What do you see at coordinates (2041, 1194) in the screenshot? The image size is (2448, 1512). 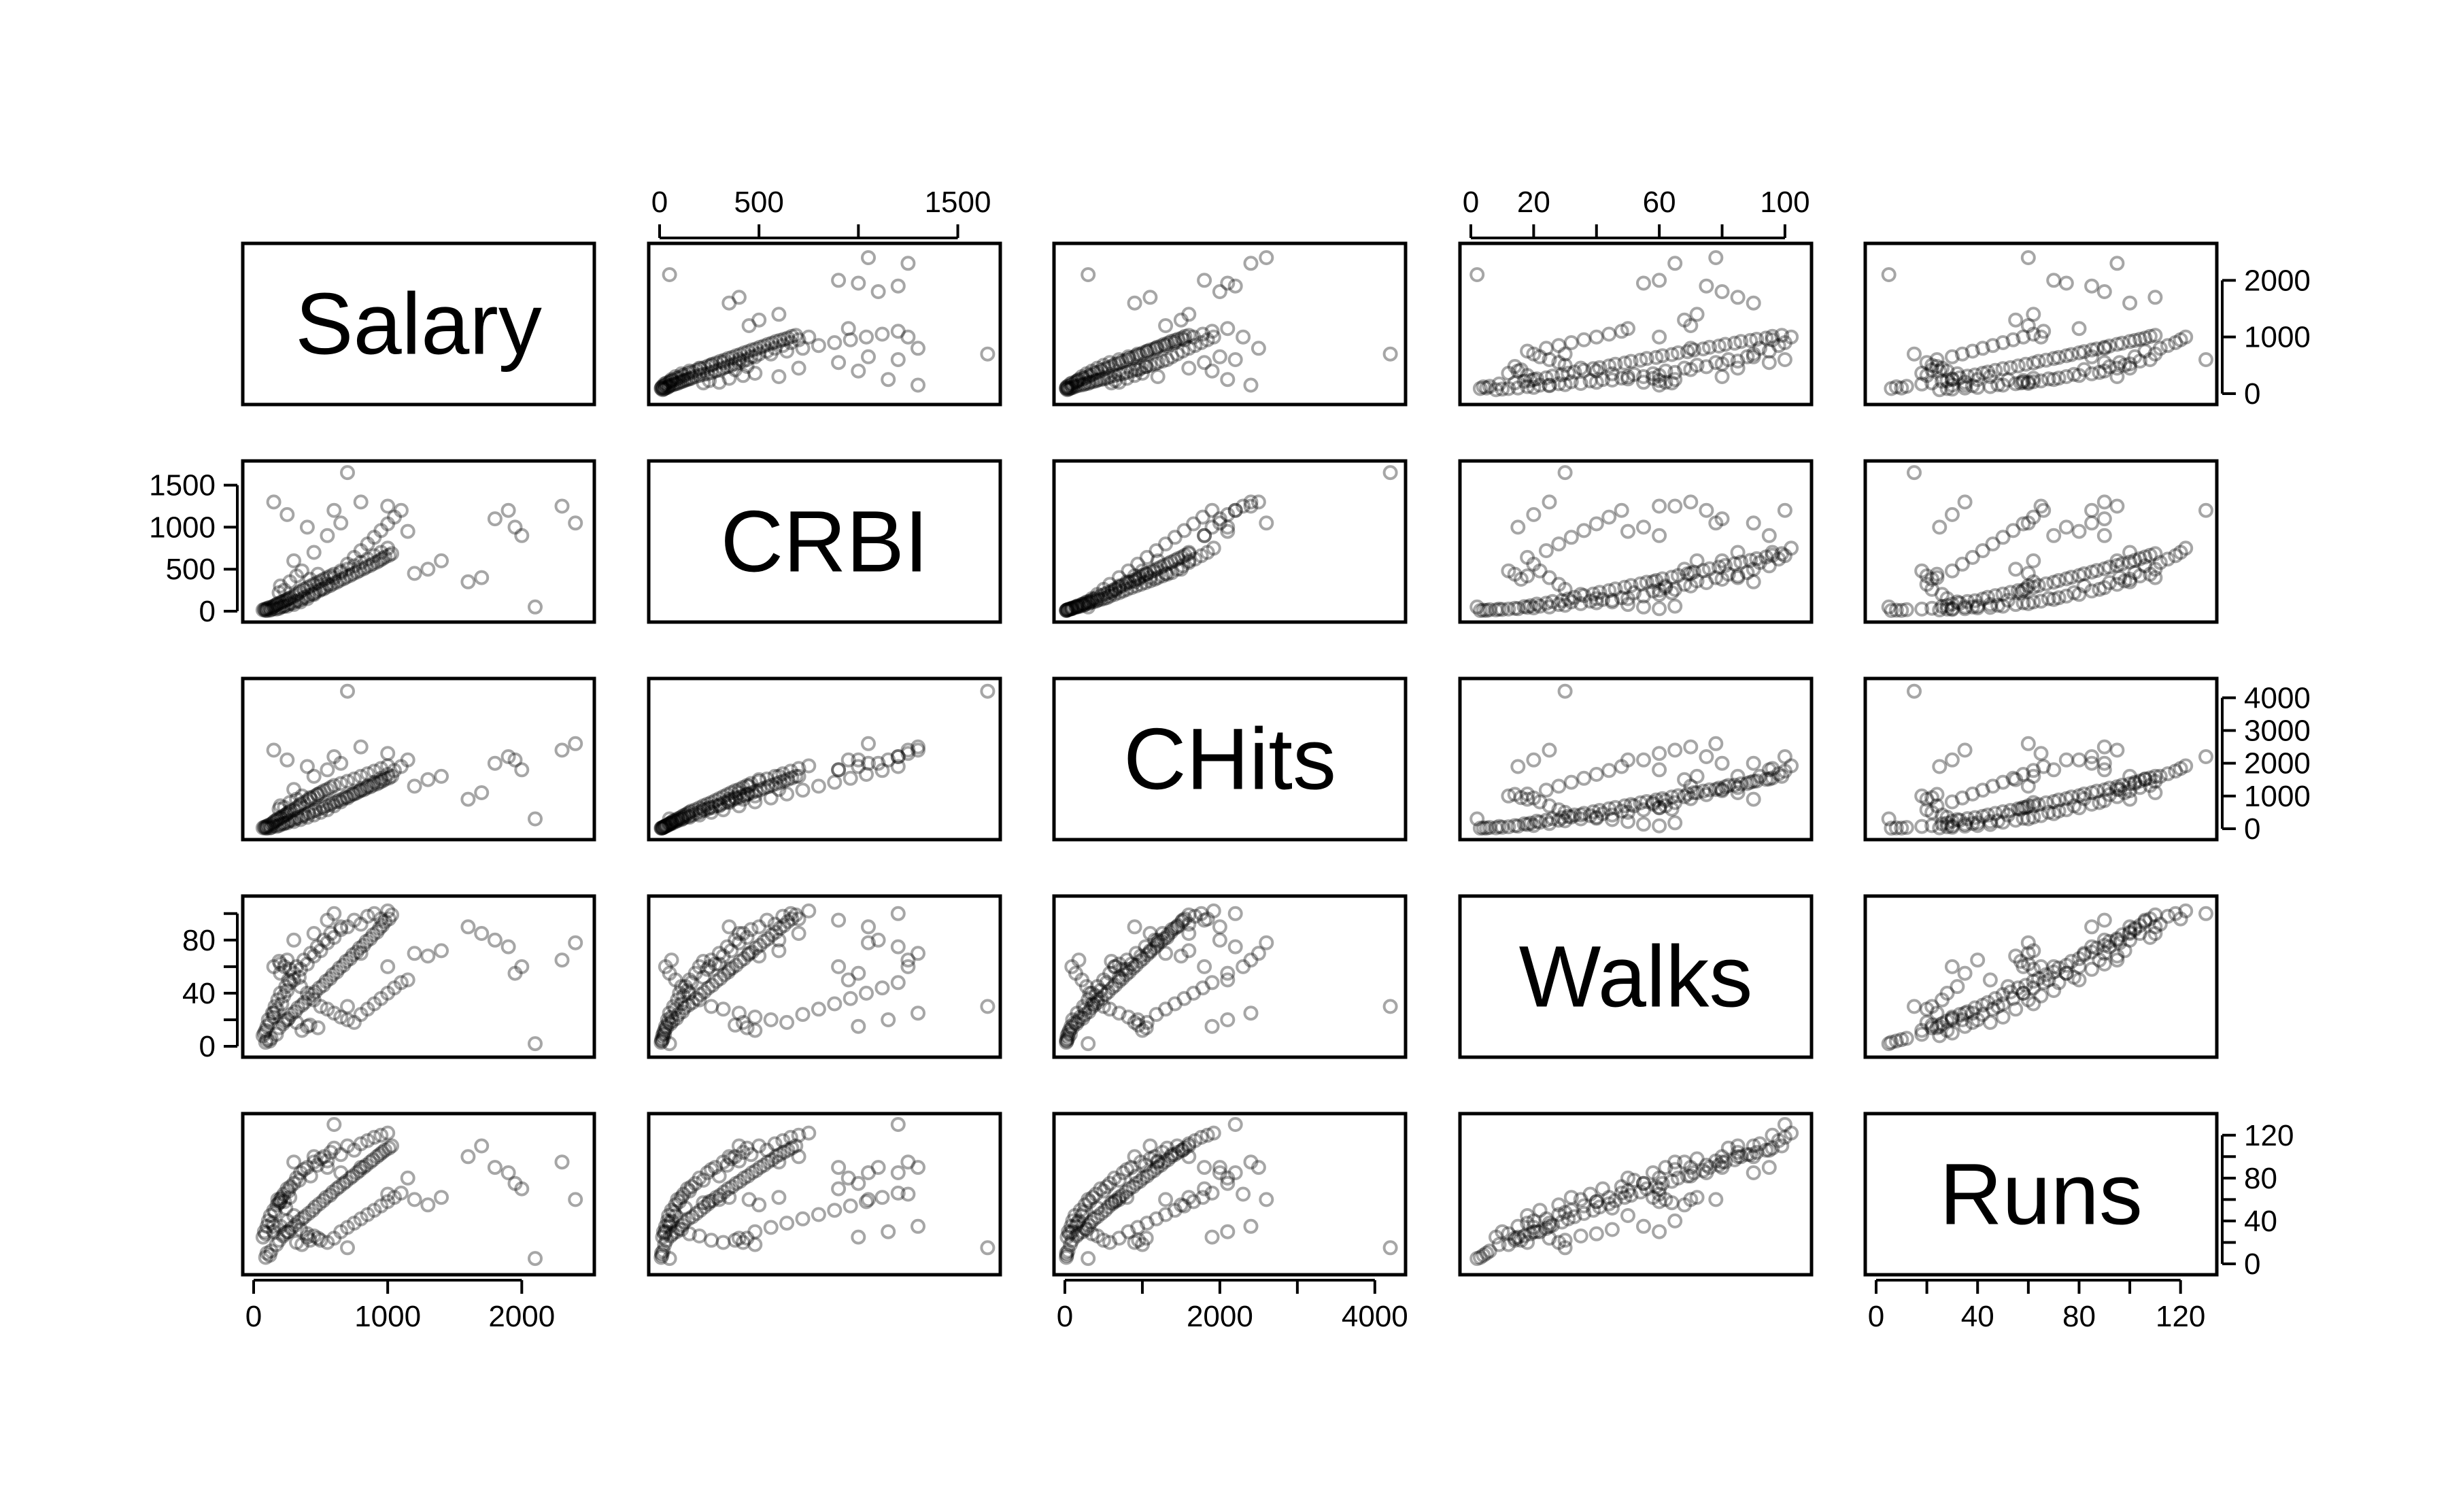 I see `diagonal-label-runs: Runs` at bounding box center [2041, 1194].